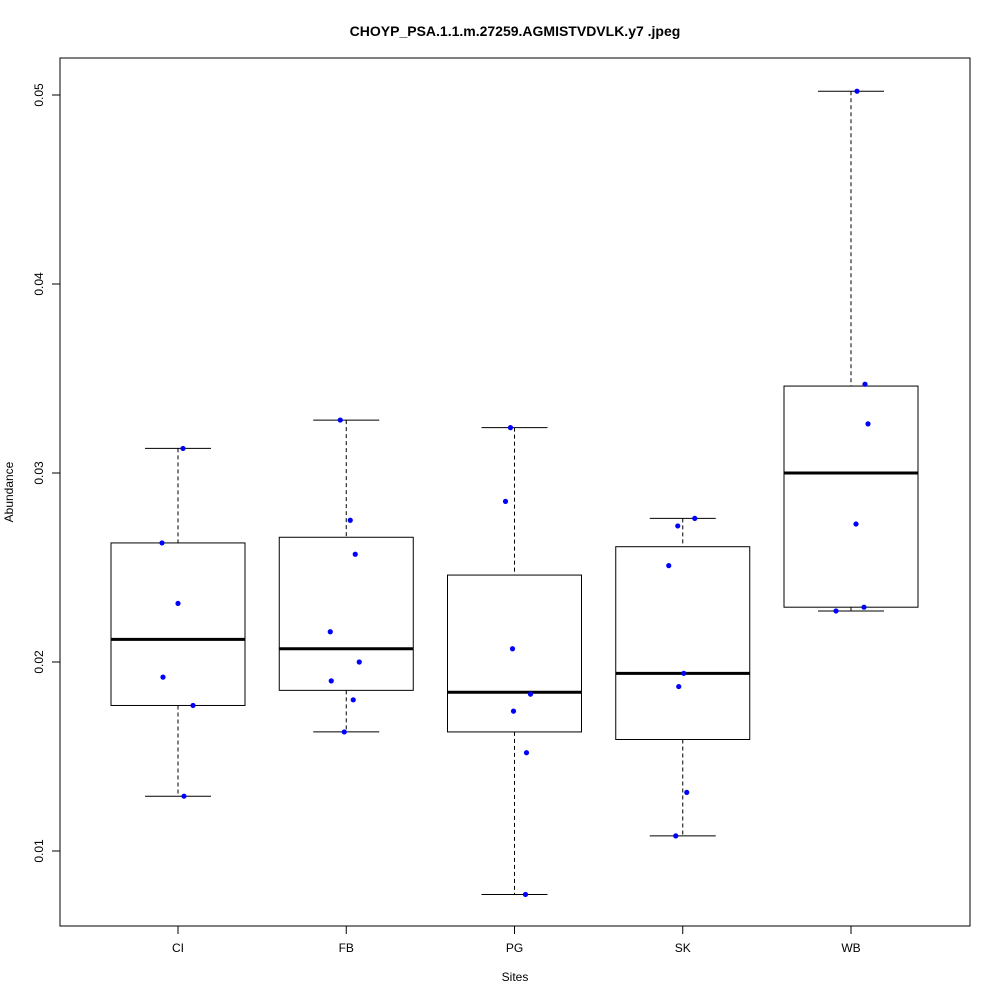  Describe the element at coordinates (178, 624) in the screenshot. I see `box-ci` at that location.